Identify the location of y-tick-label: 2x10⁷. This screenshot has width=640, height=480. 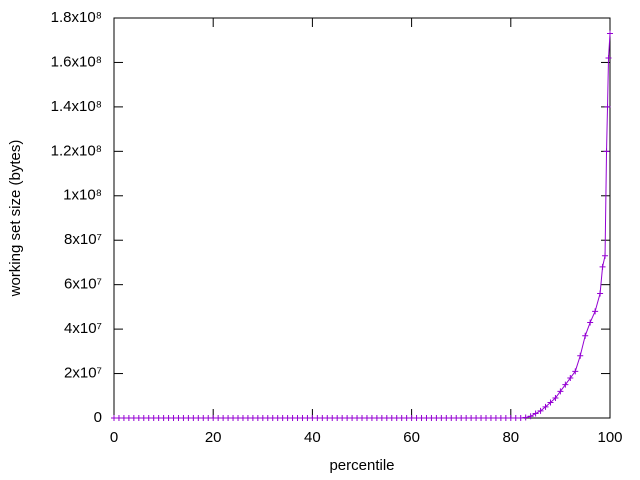
(83, 373).